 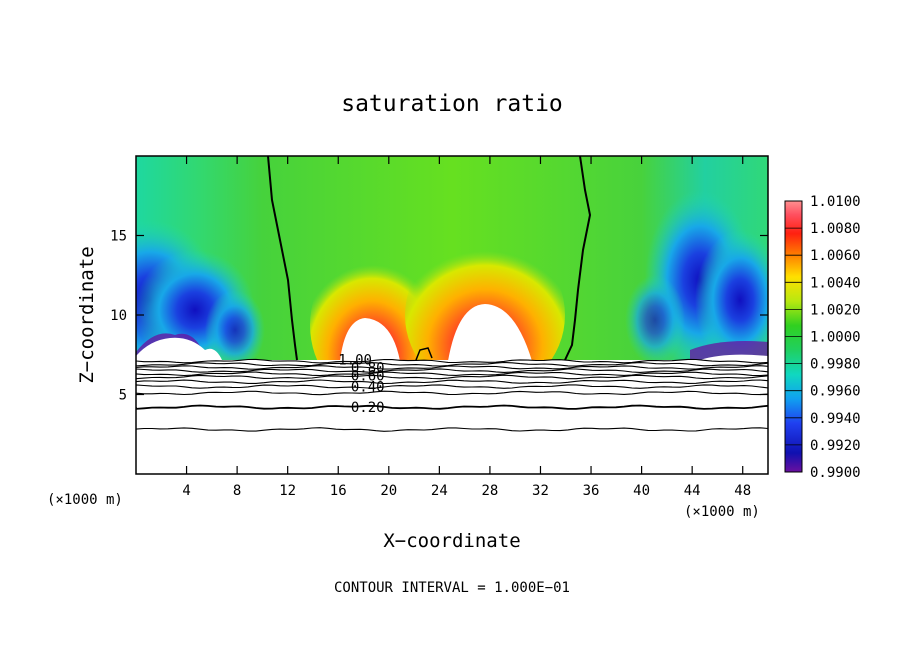 I want to click on colorbar-label: 1.0040, so click(x=835, y=283).